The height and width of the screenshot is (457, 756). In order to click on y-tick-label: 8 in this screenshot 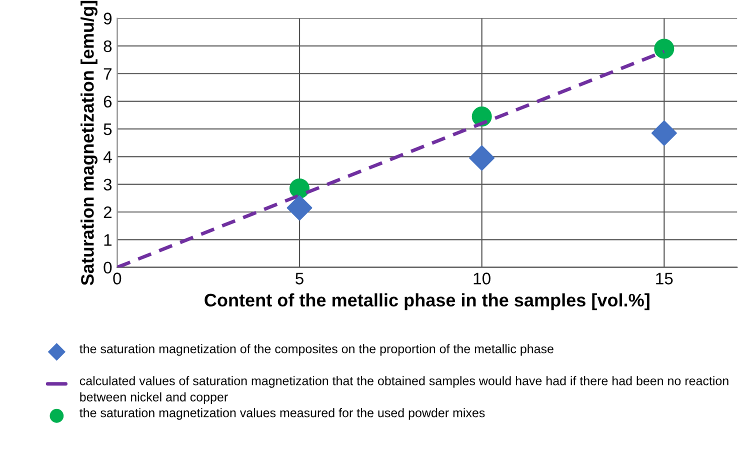, I will do `click(108, 46)`.